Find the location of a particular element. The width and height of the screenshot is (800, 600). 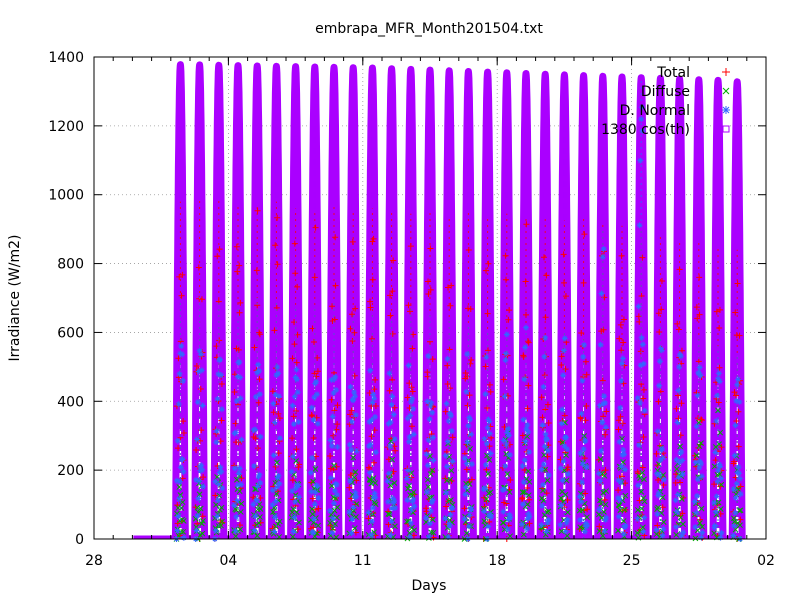

x-tick-label: 11 is located at coordinates (363, 561).